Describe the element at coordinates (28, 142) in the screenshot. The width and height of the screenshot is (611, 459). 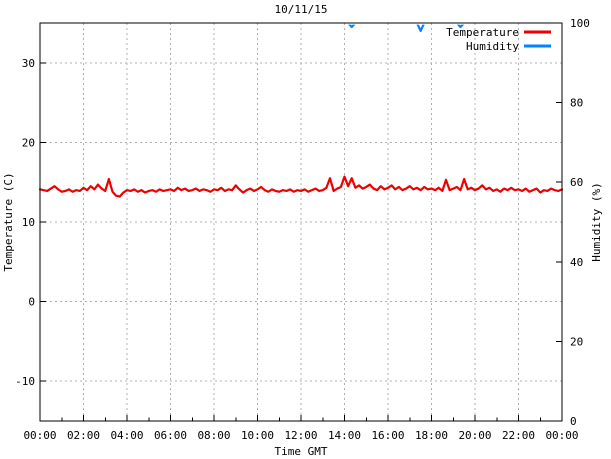
I see `y-left-tick-label: 20` at that location.